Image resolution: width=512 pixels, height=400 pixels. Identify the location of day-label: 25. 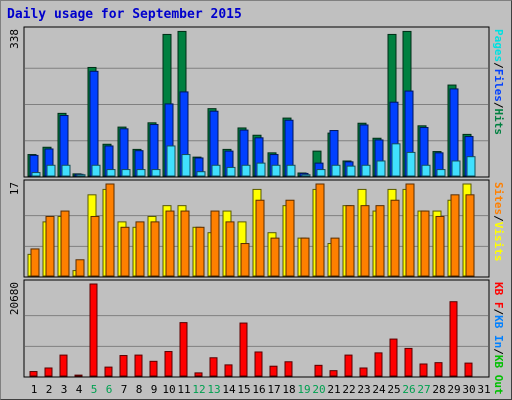
(393, 389).